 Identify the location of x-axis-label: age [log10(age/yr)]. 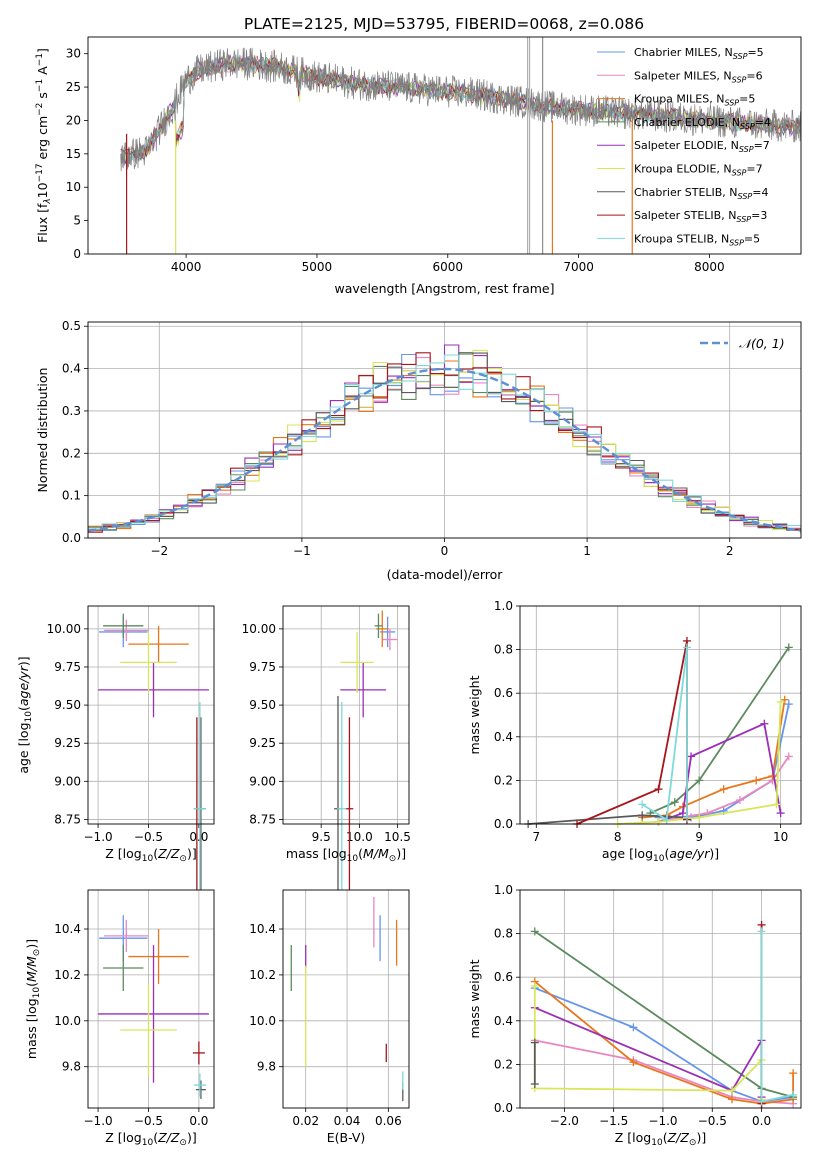
(660, 855).